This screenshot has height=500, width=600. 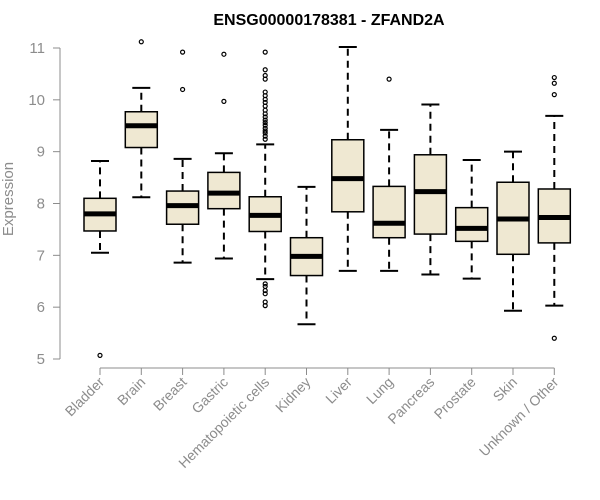 I want to click on y-axis: 5 6 7 8 9 10 11, so click(x=44, y=204).